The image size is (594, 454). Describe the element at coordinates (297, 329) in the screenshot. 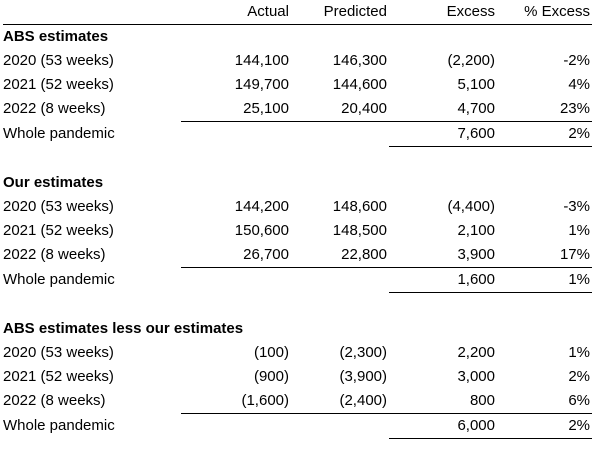

I see `section-heading-row: ABS estimates less our estimates` at that location.